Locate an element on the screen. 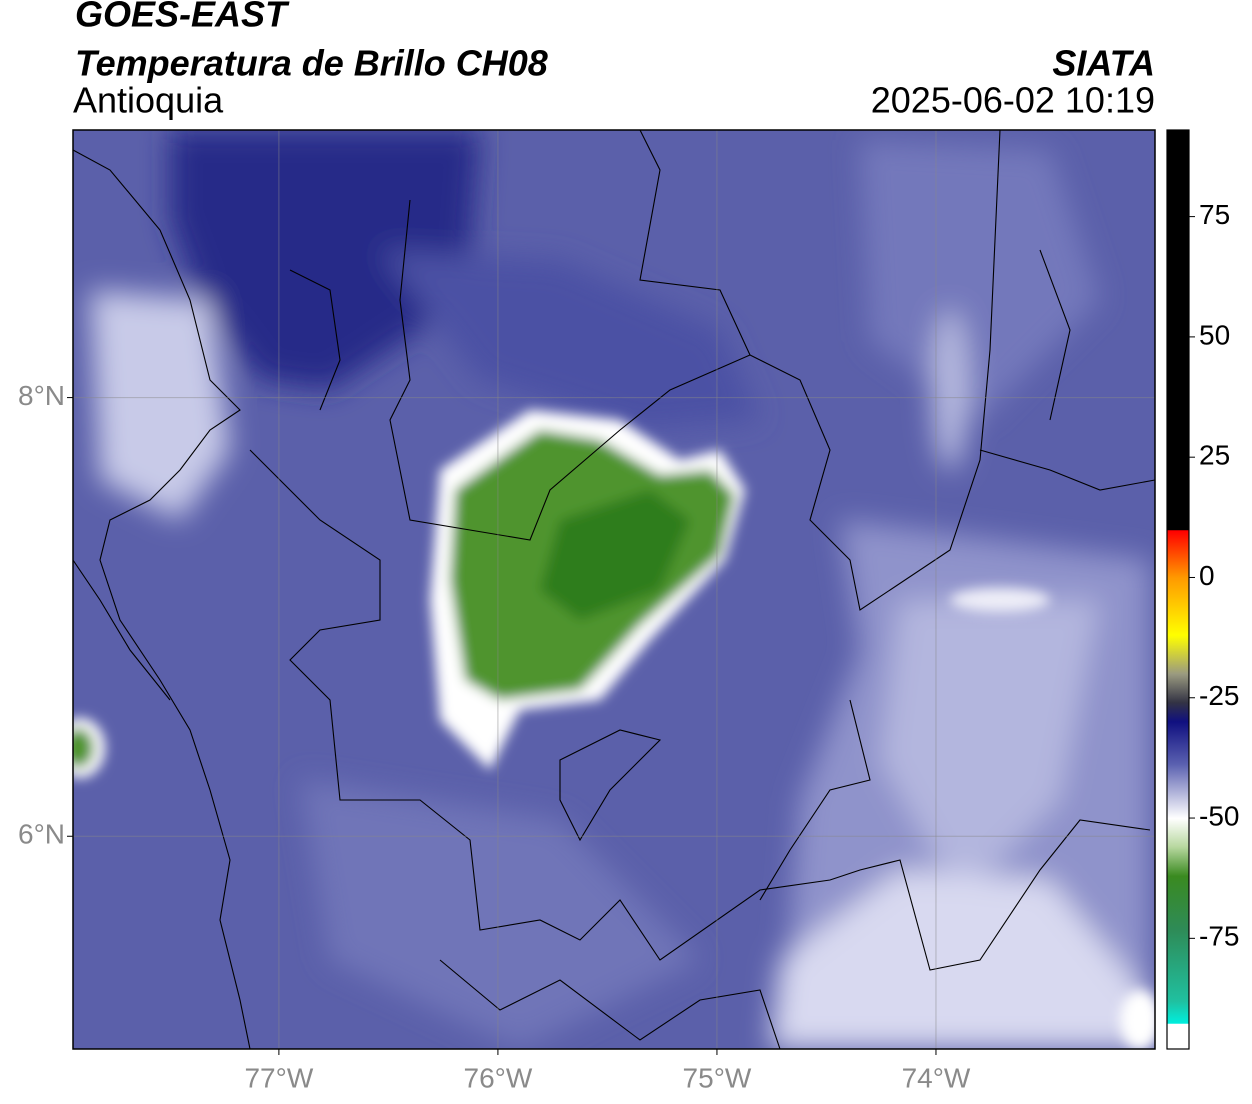 This screenshot has width=1252, height=1104. colorbar-tick-label: -50 is located at coordinates (1219, 815).